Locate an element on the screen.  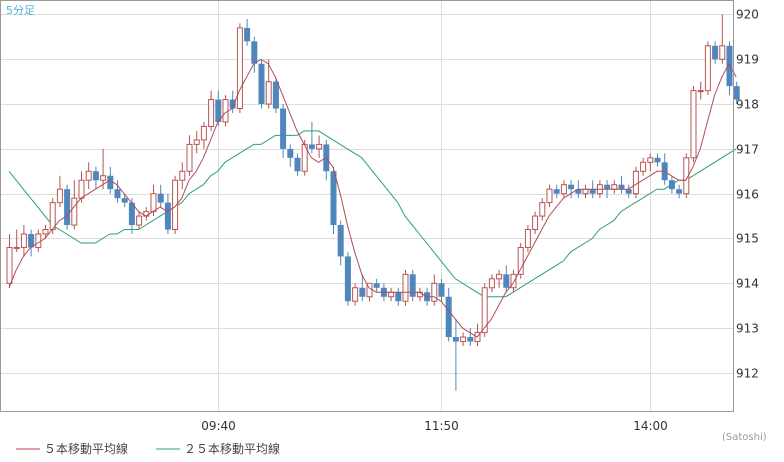
y-tick-label: 919 is located at coordinates (747, 60).